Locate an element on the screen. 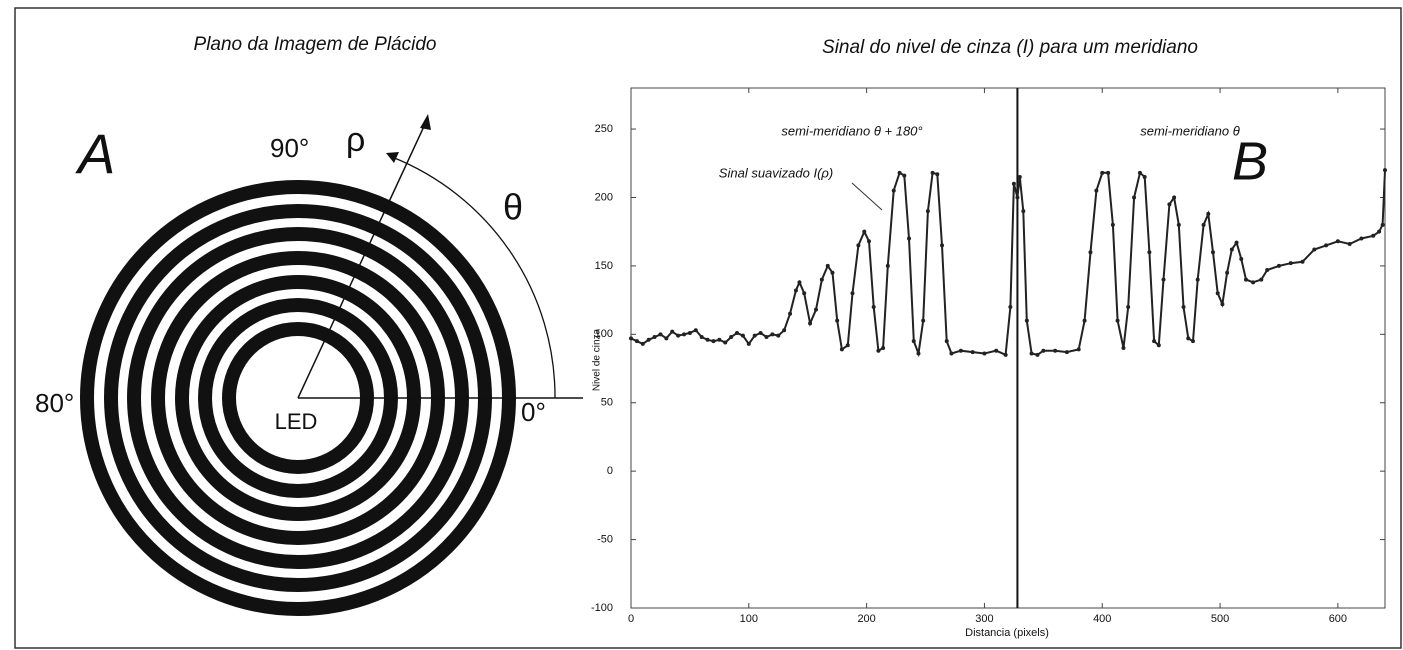 Image resolution: width=1403 pixels, height=650 pixels. rho-label: ρ is located at coordinates (355, 140).